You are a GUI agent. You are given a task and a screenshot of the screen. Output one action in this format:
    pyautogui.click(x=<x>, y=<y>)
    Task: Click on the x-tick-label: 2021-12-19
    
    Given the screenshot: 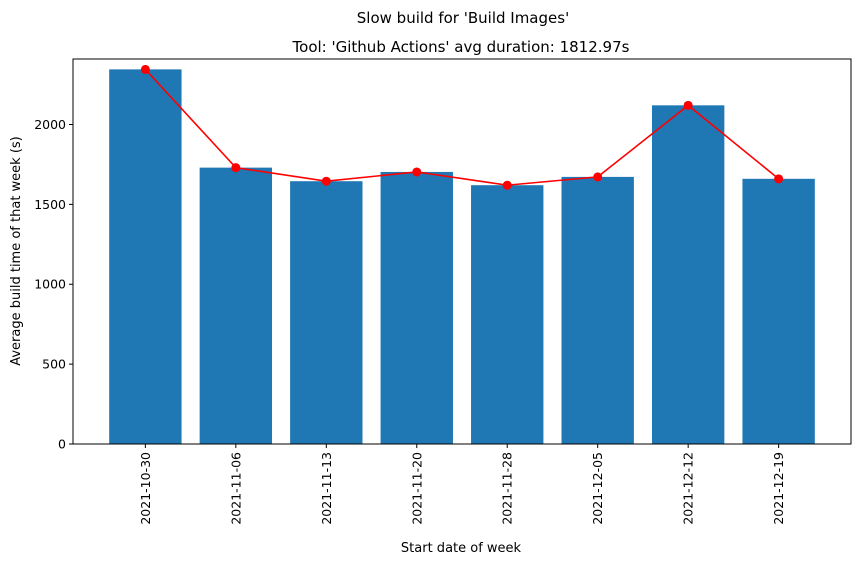 What is the action you would take?
    pyautogui.click(x=778, y=488)
    